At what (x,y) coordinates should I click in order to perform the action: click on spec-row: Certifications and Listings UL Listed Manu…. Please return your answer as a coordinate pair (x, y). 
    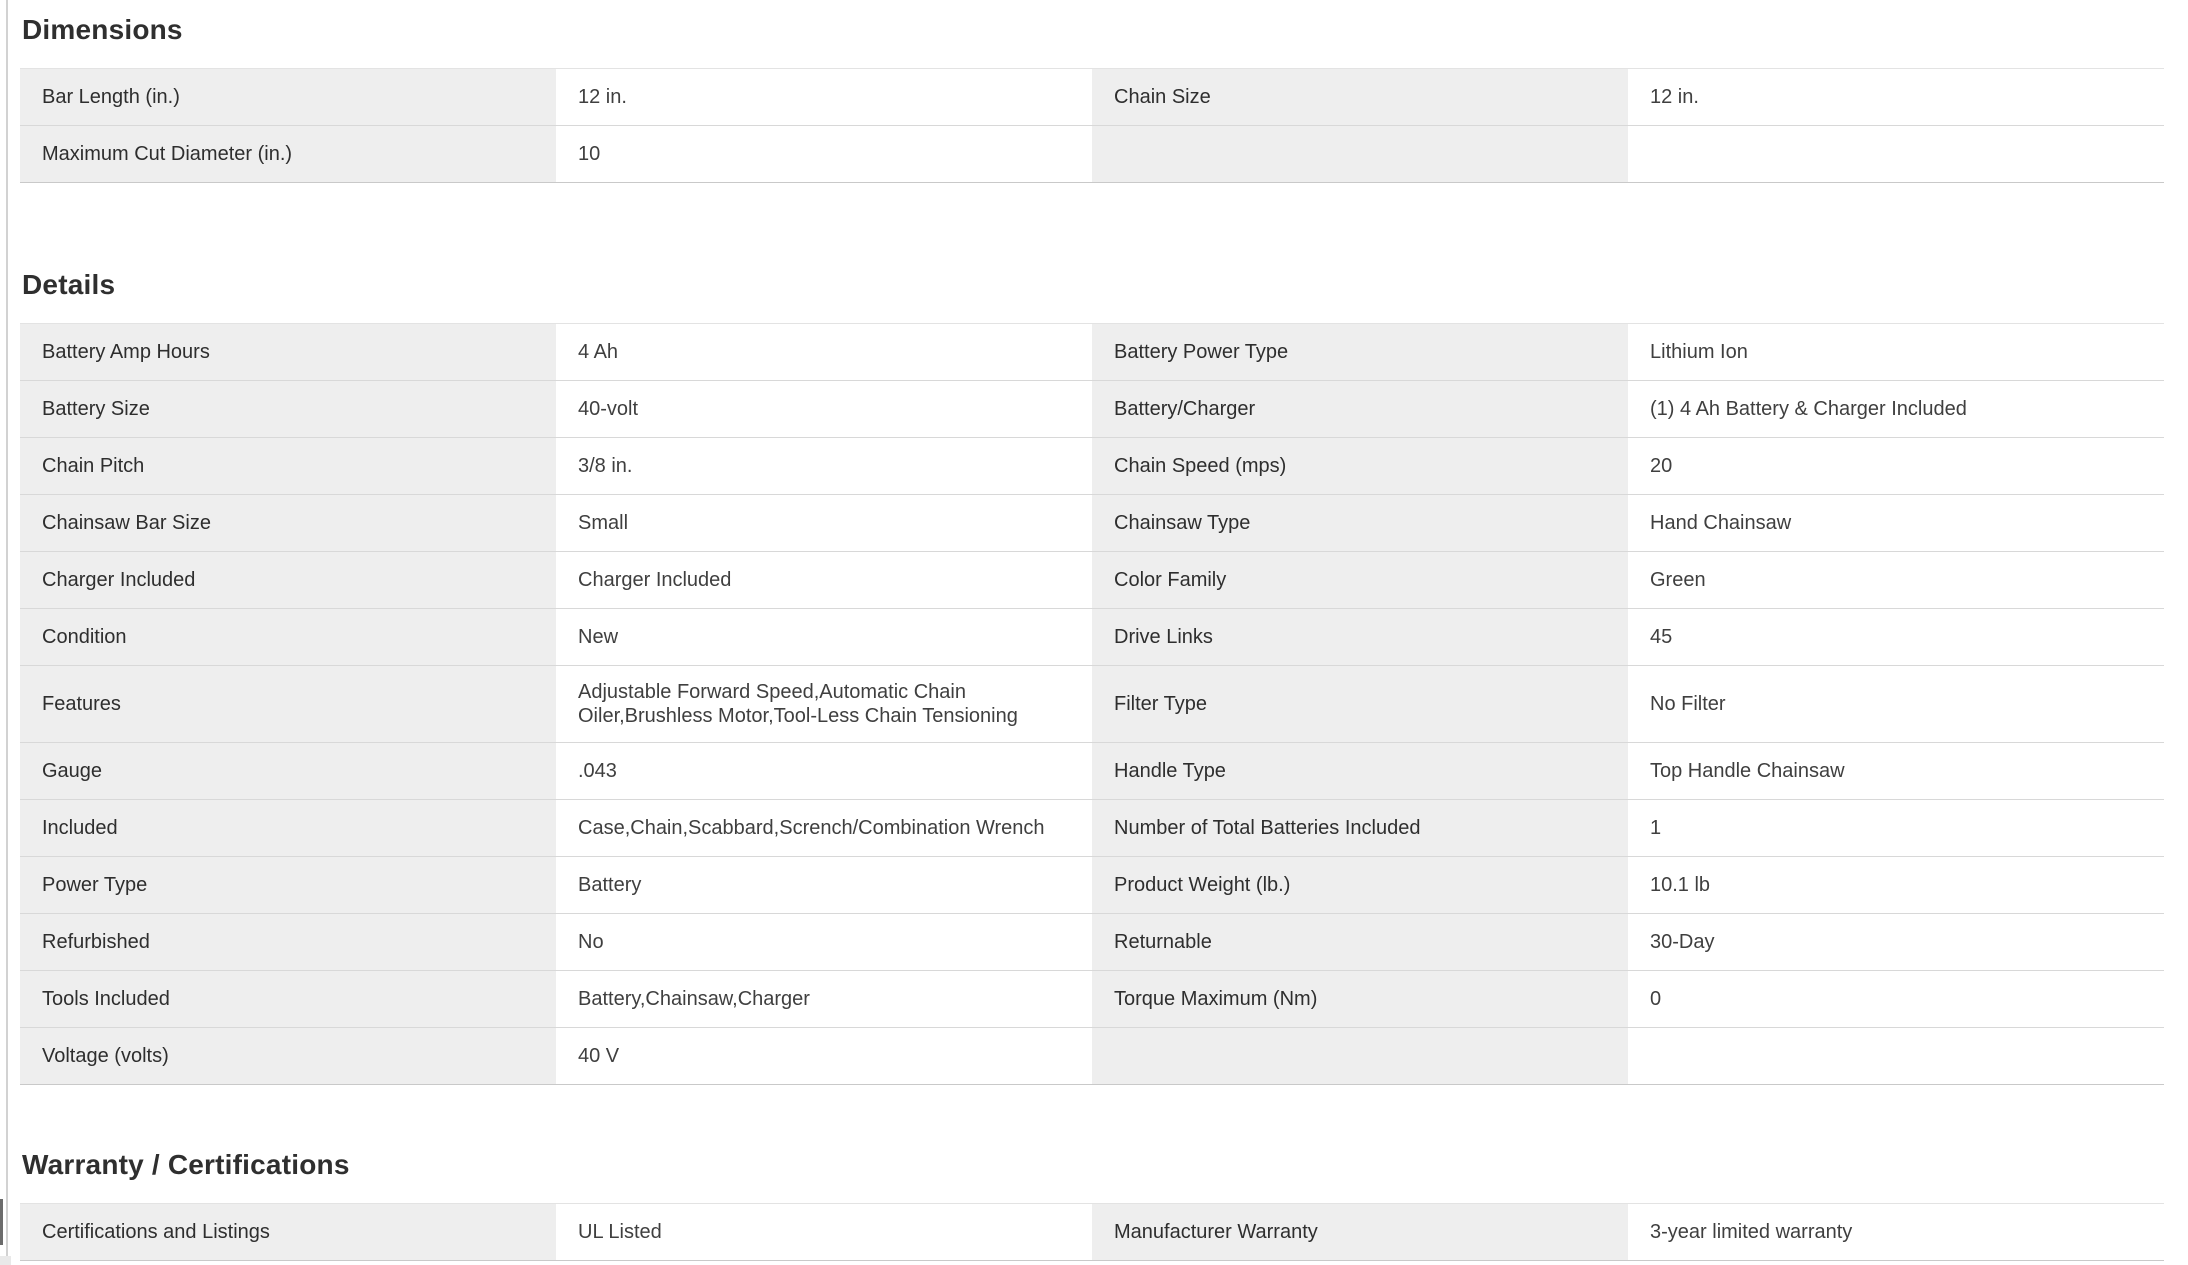
    Looking at the image, I should click on (1092, 1232).